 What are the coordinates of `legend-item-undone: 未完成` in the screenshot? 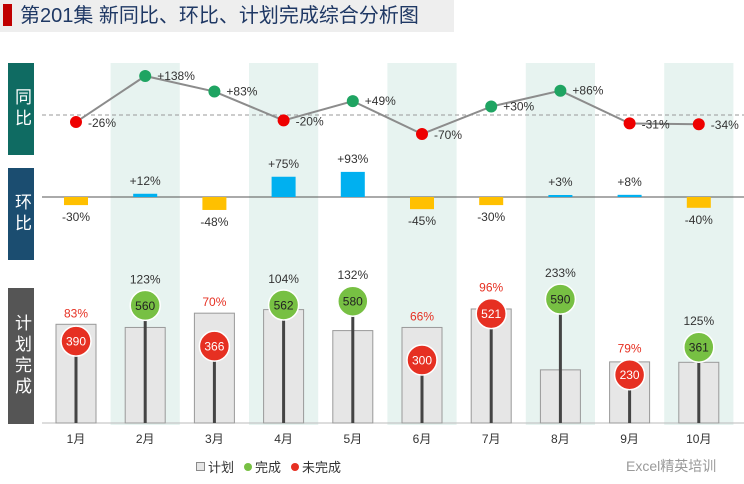 It's located at (316, 466).